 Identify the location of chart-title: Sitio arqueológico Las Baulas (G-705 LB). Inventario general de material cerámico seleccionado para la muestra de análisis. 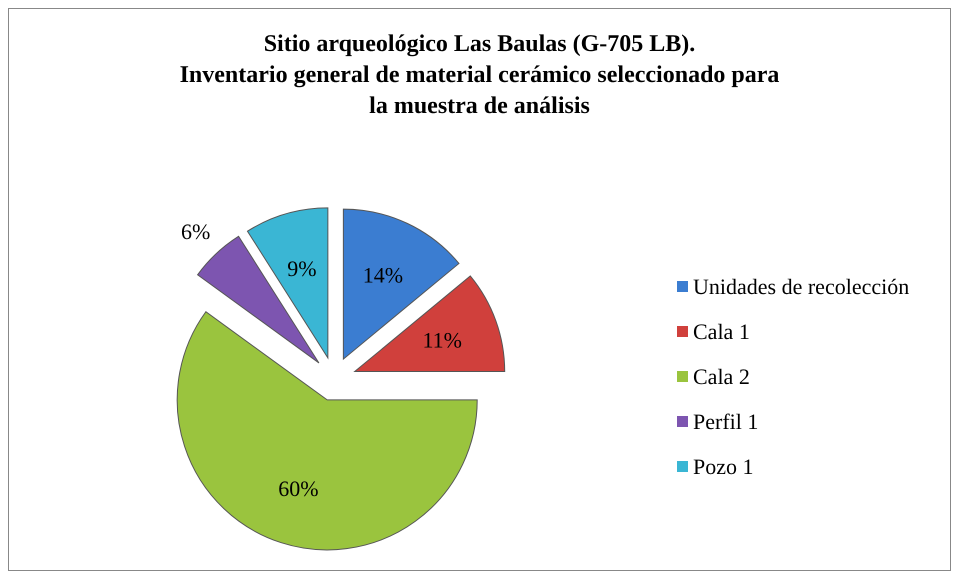
(480, 75).